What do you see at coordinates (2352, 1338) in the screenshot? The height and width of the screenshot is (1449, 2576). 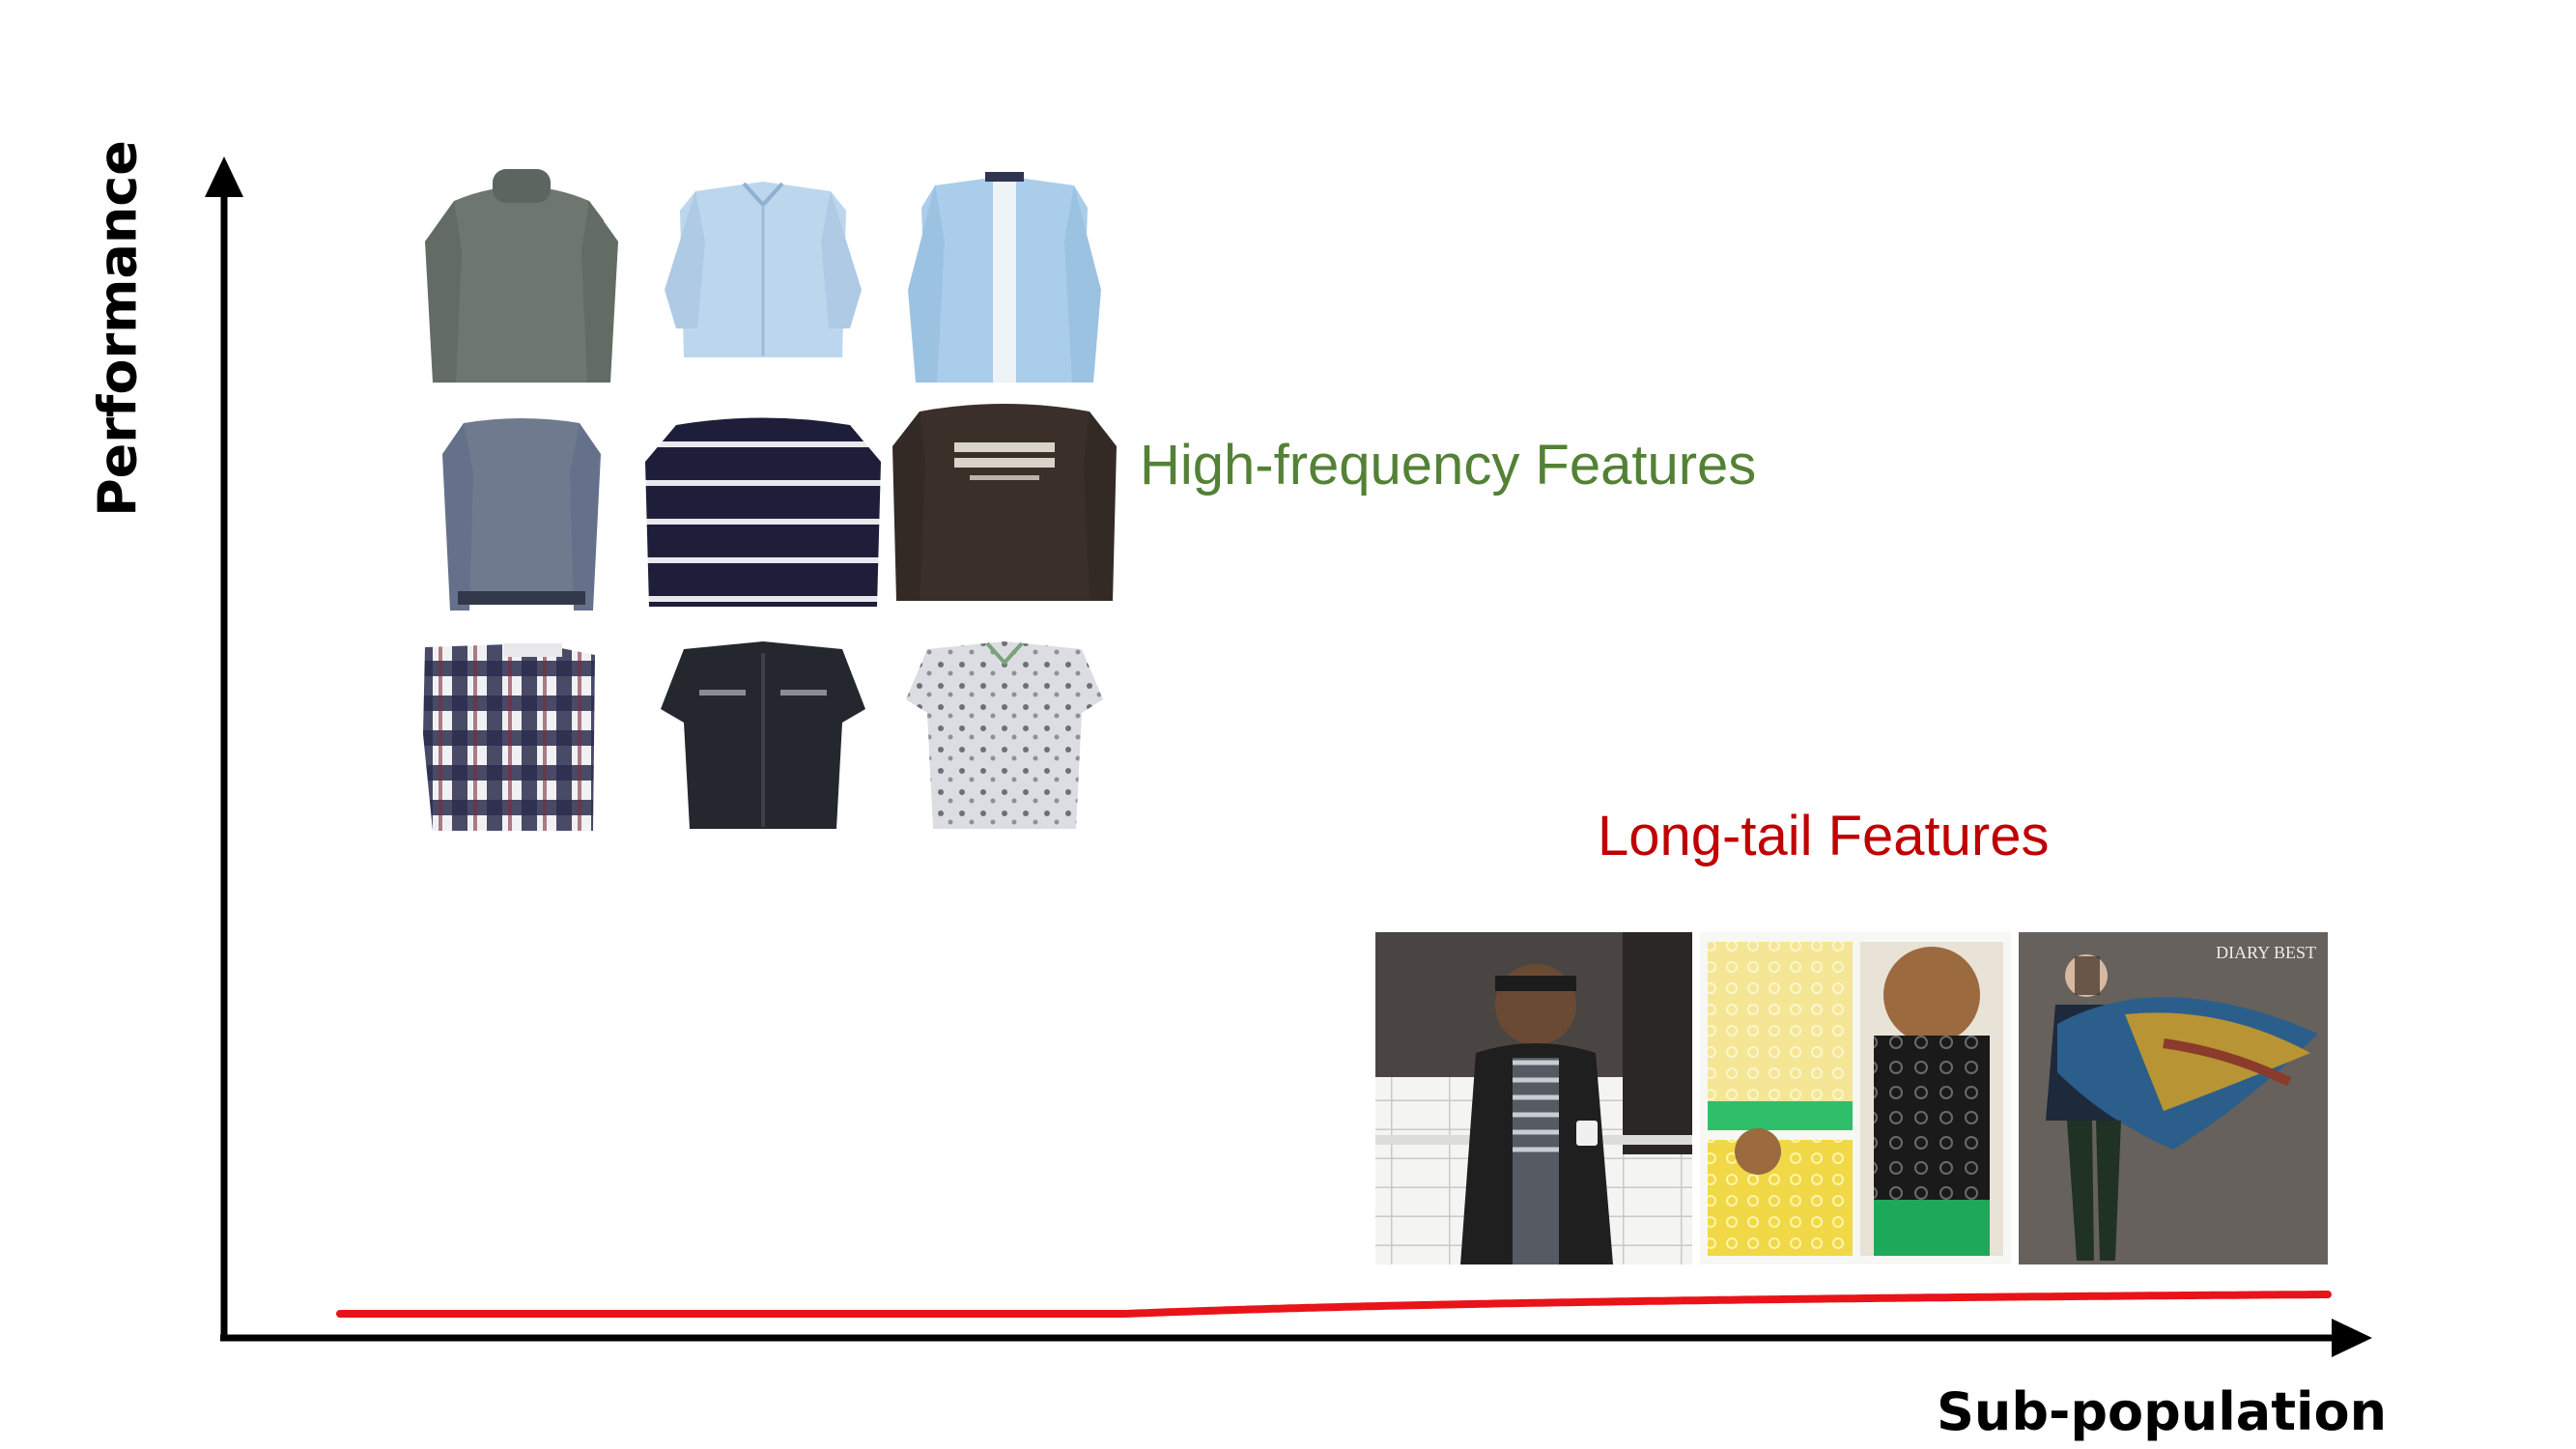 I see `x-axis-arrowhead` at bounding box center [2352, 1338].